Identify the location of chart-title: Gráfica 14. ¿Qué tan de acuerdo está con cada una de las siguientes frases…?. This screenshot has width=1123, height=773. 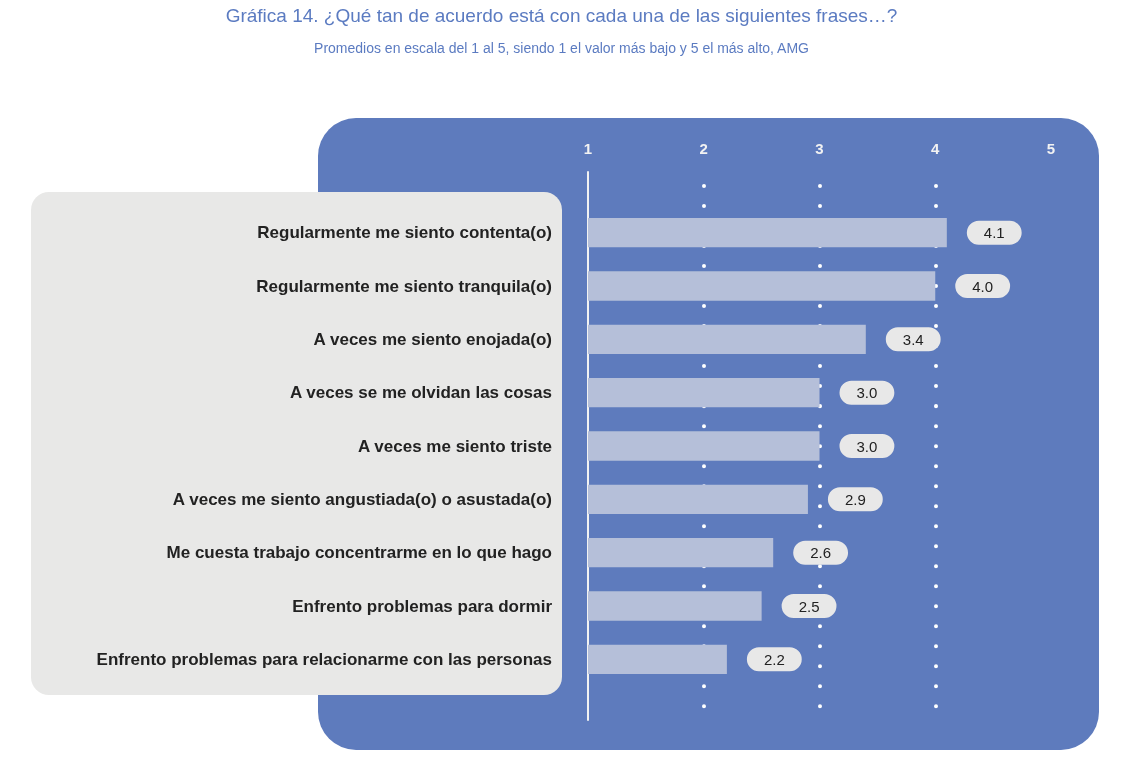
(561, 15).